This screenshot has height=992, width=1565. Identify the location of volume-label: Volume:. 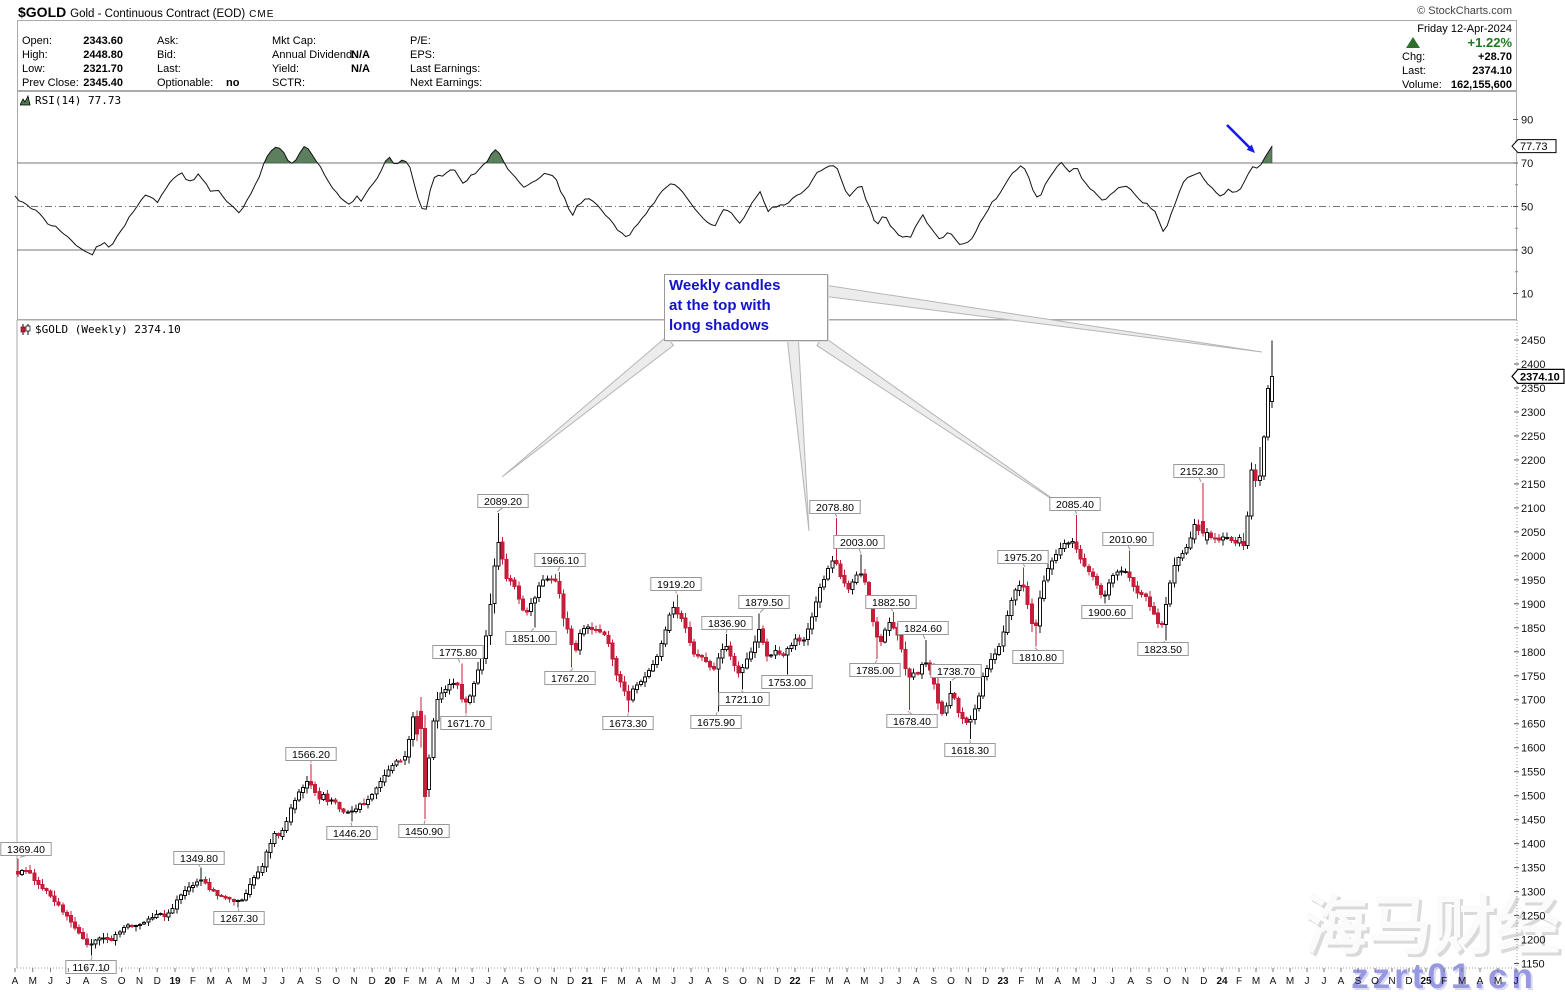
(1422, 85).